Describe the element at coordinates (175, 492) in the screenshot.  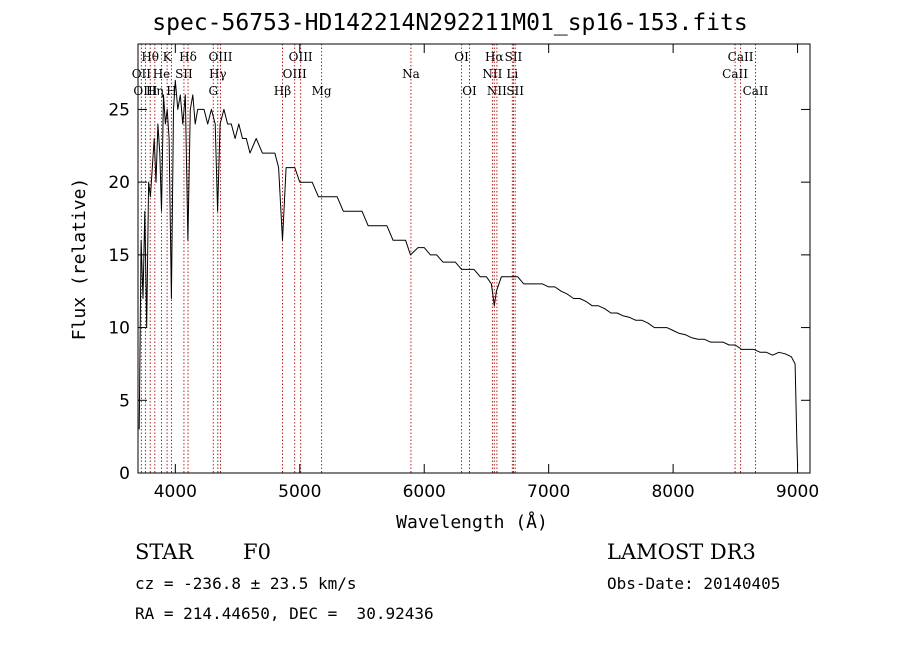
I see `x-tick-label-0: 4000` at that location.